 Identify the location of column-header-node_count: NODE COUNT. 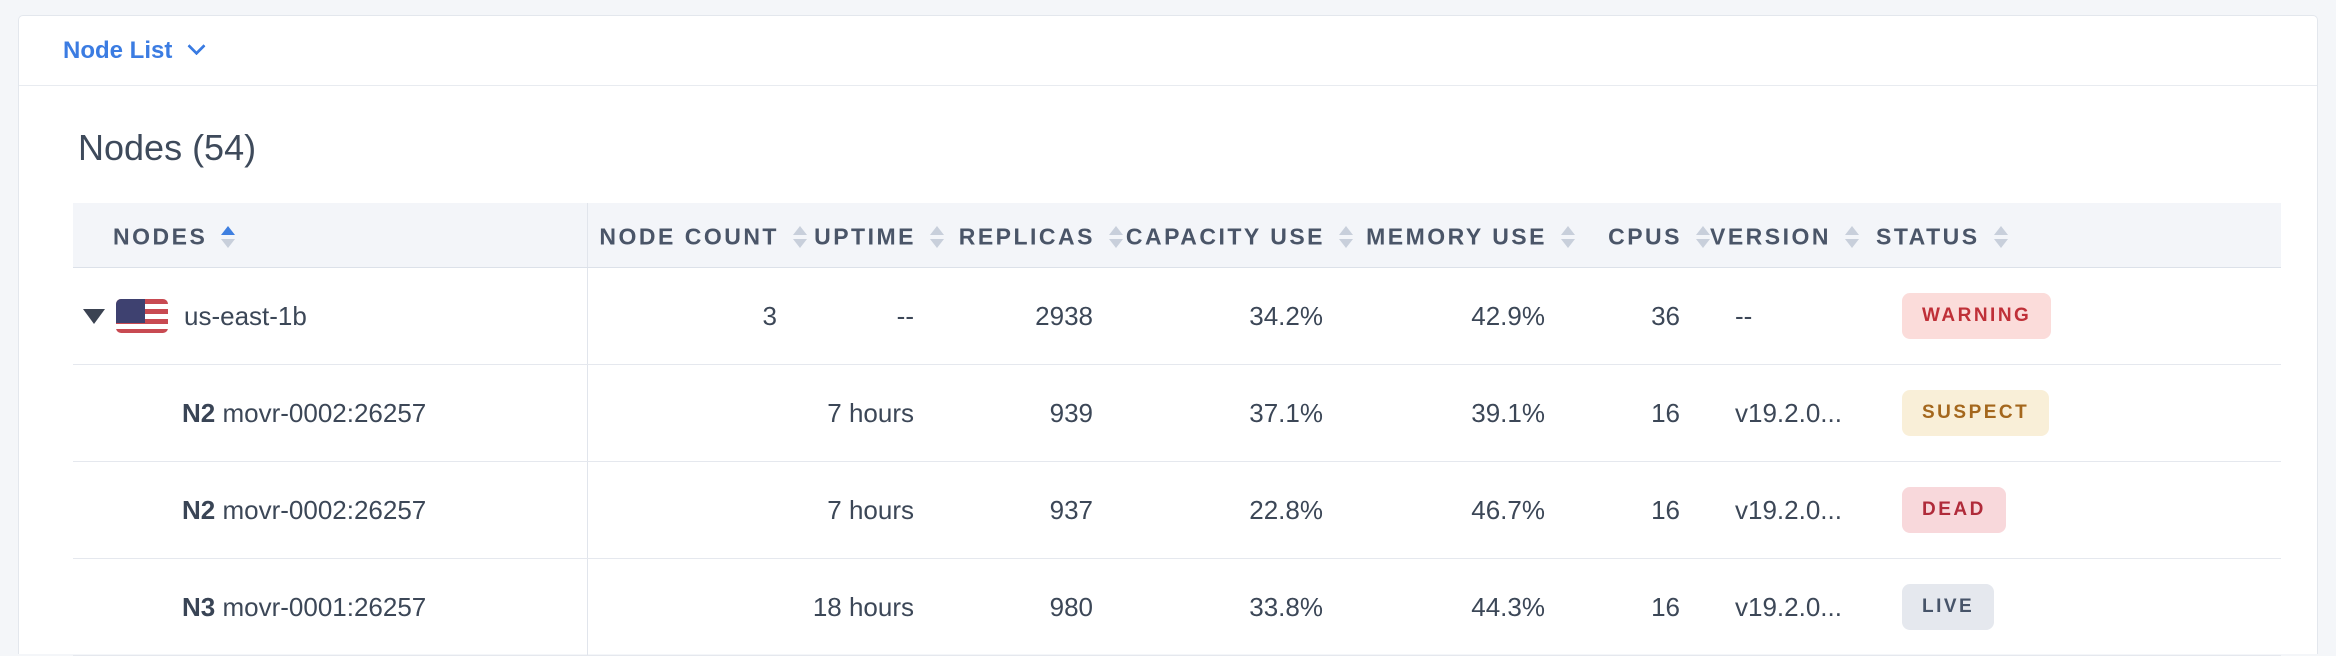
(697, 235).